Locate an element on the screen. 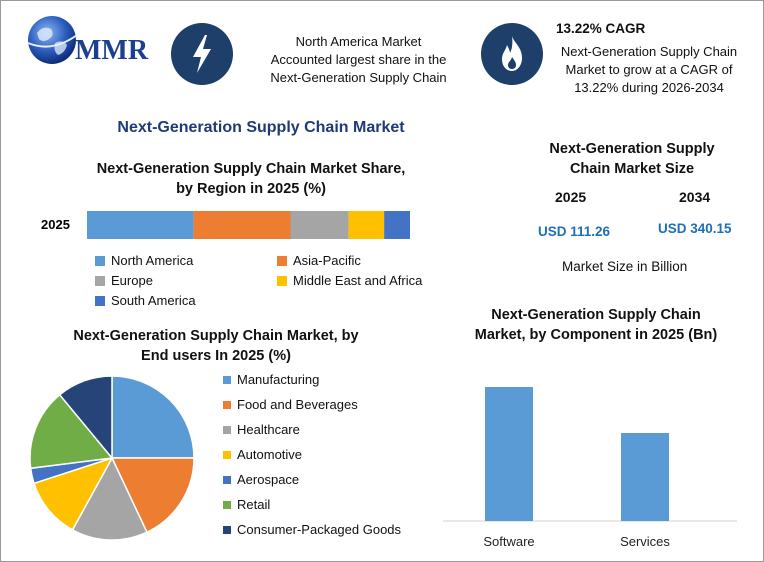  cagr-callout-line: Next-Generation Supply Chain is located at coordinates (649, 51).